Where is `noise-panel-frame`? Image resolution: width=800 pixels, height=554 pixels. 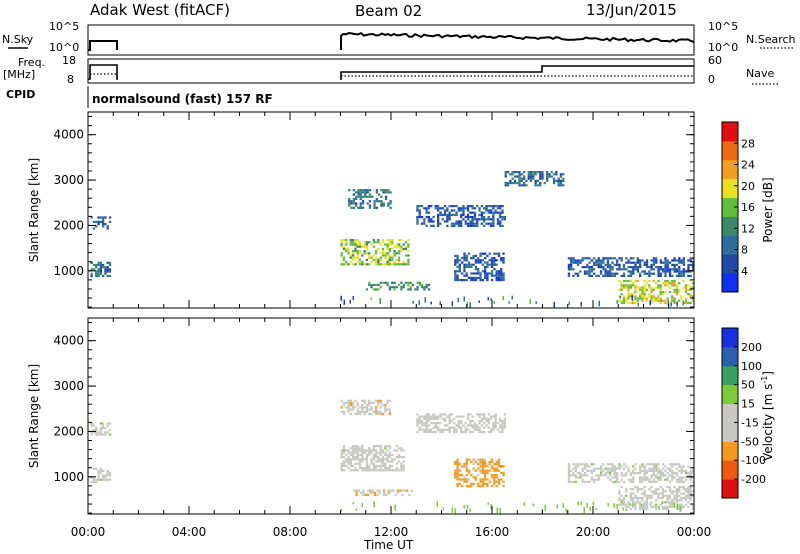
noise-panel-frame is located at coordinates (391, 40).